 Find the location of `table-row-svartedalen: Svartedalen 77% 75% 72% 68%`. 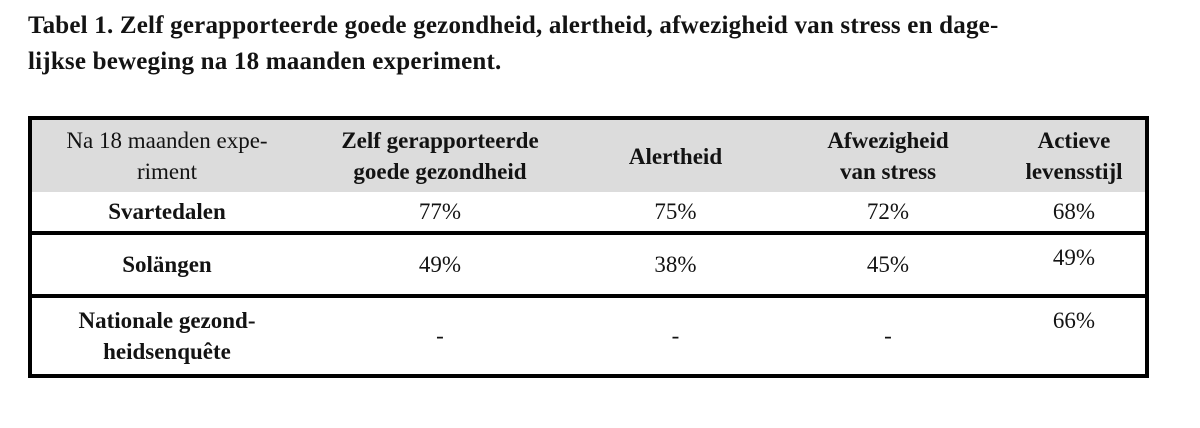

table-row-svartedalen: Svartedalen 77% 75% 72% 68% is located at coordinates (588, 212).